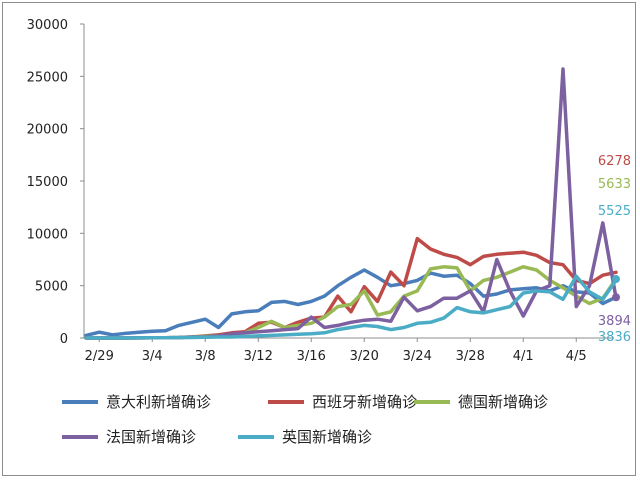  What do you see at coordinates (614, 211) in the screenshot?
I see `data-label-5525: 5525` at bounding box center [614, 211].